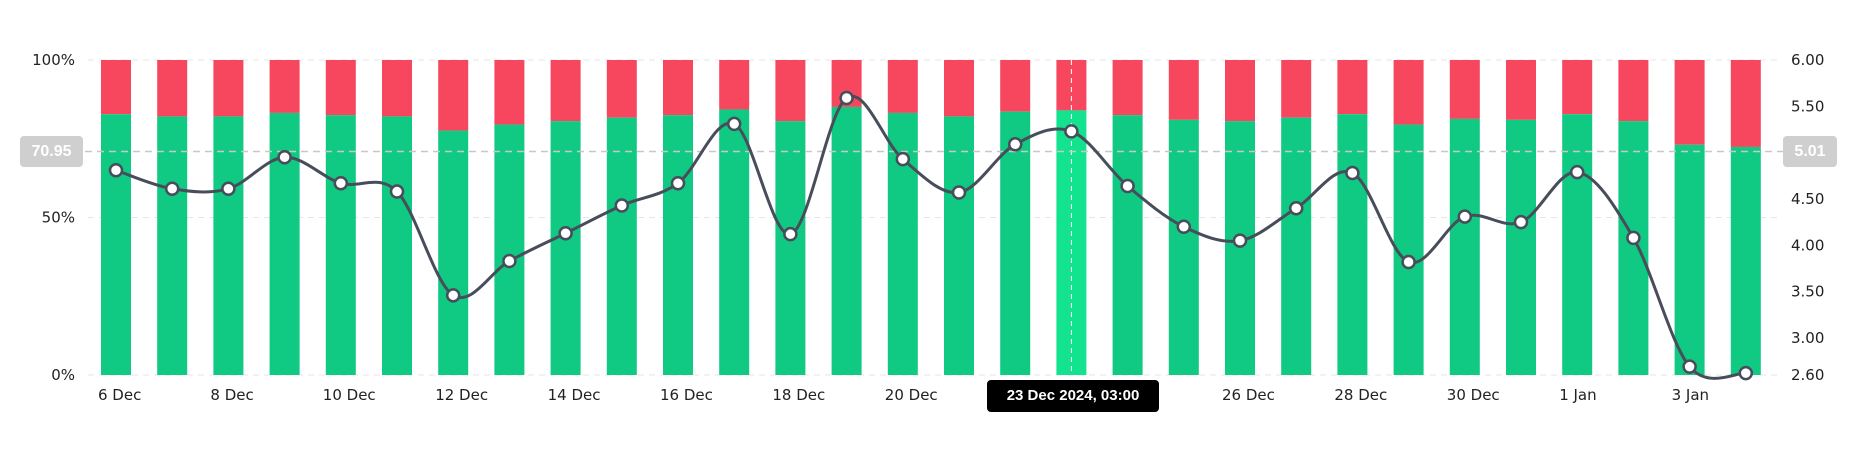 Image resolution: width=1852 pixels, height=450 pixels. What do you see at coordinates (1807, 217) in the screenshot?
I see `right-axis: 6.00 5.50 4.50 4.00 3.50 3.00 2.60` at bounding box center [1807, 217].